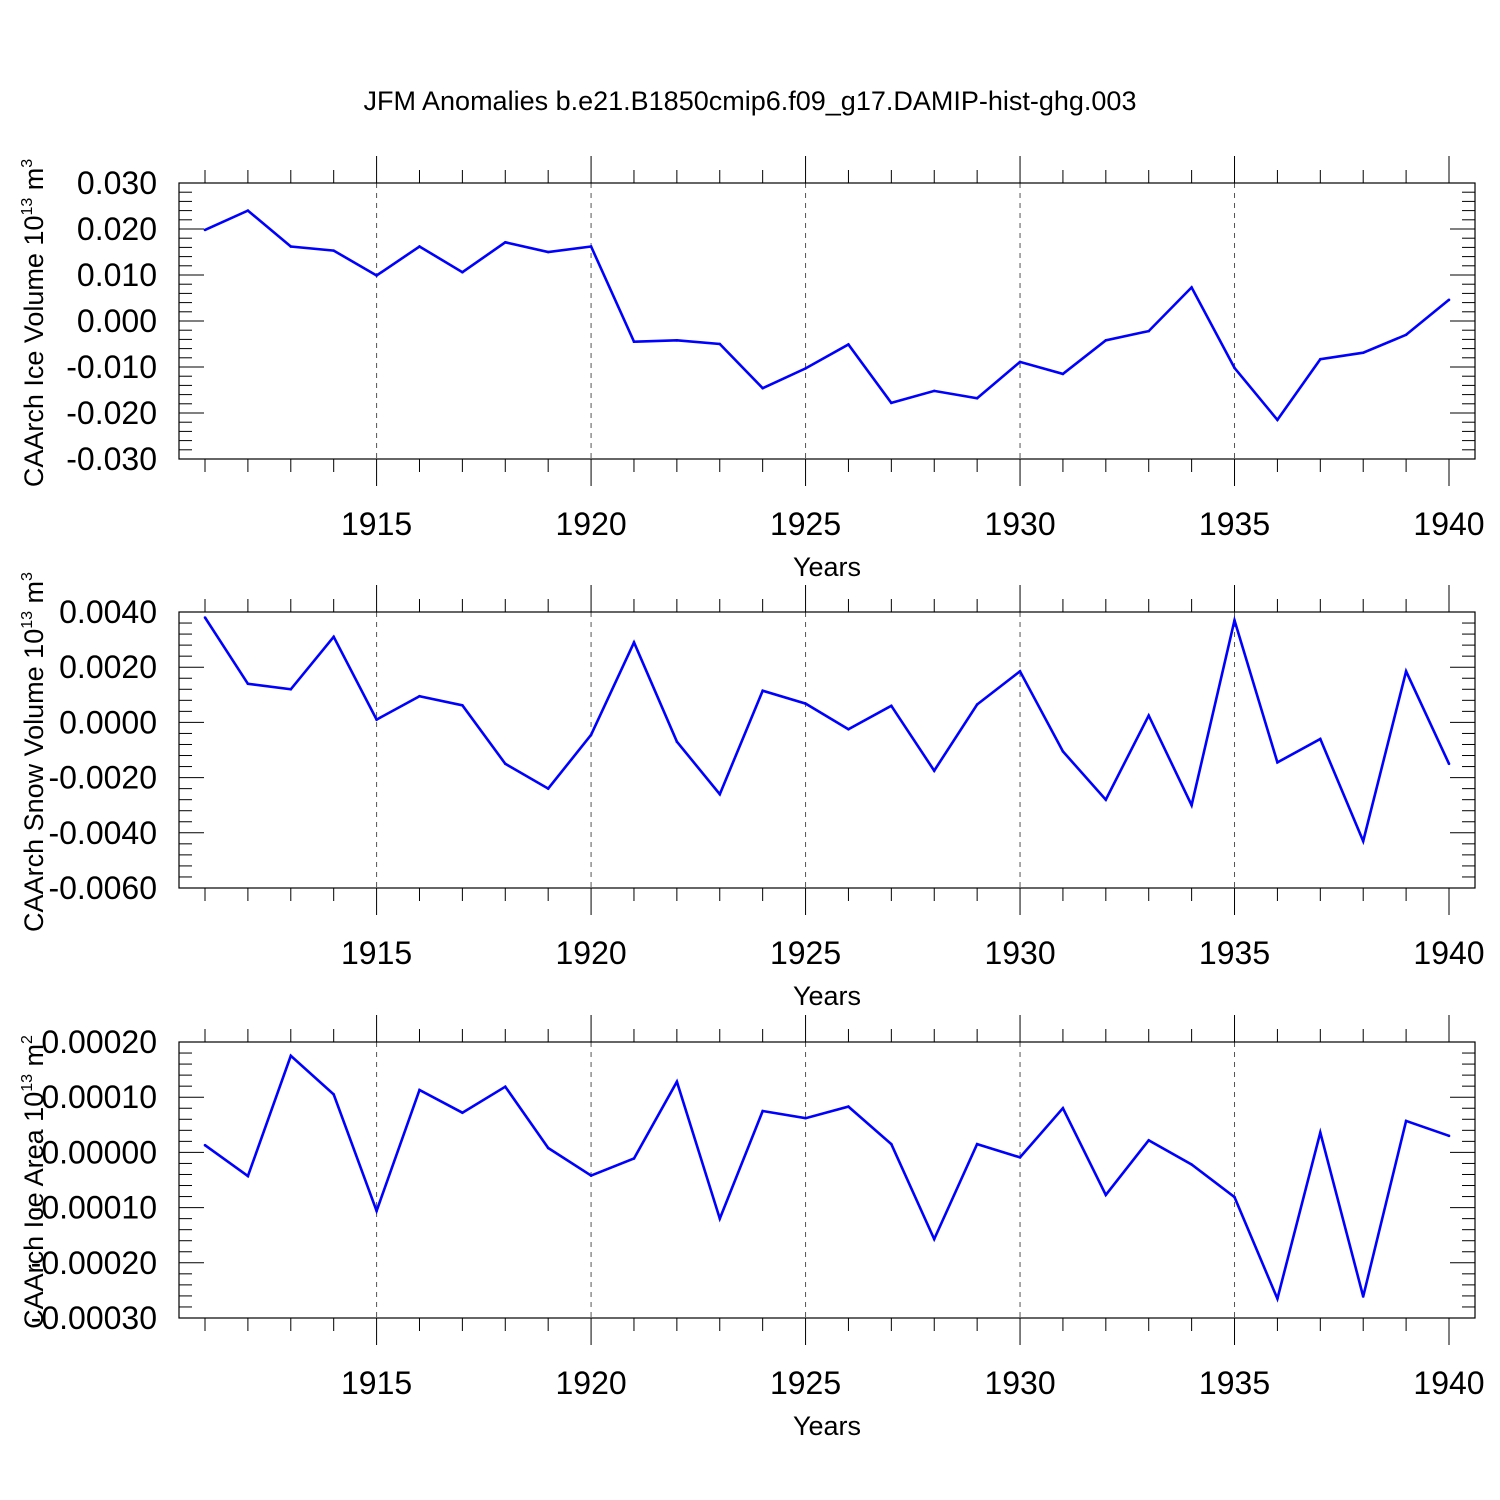 The width and height of the screenshot is (1500, 1500). Describe the element at coordinates (34, 323) in the screenshot. I see `y-axis-title: CAArch Ice Volume 1013 m3` at that location.